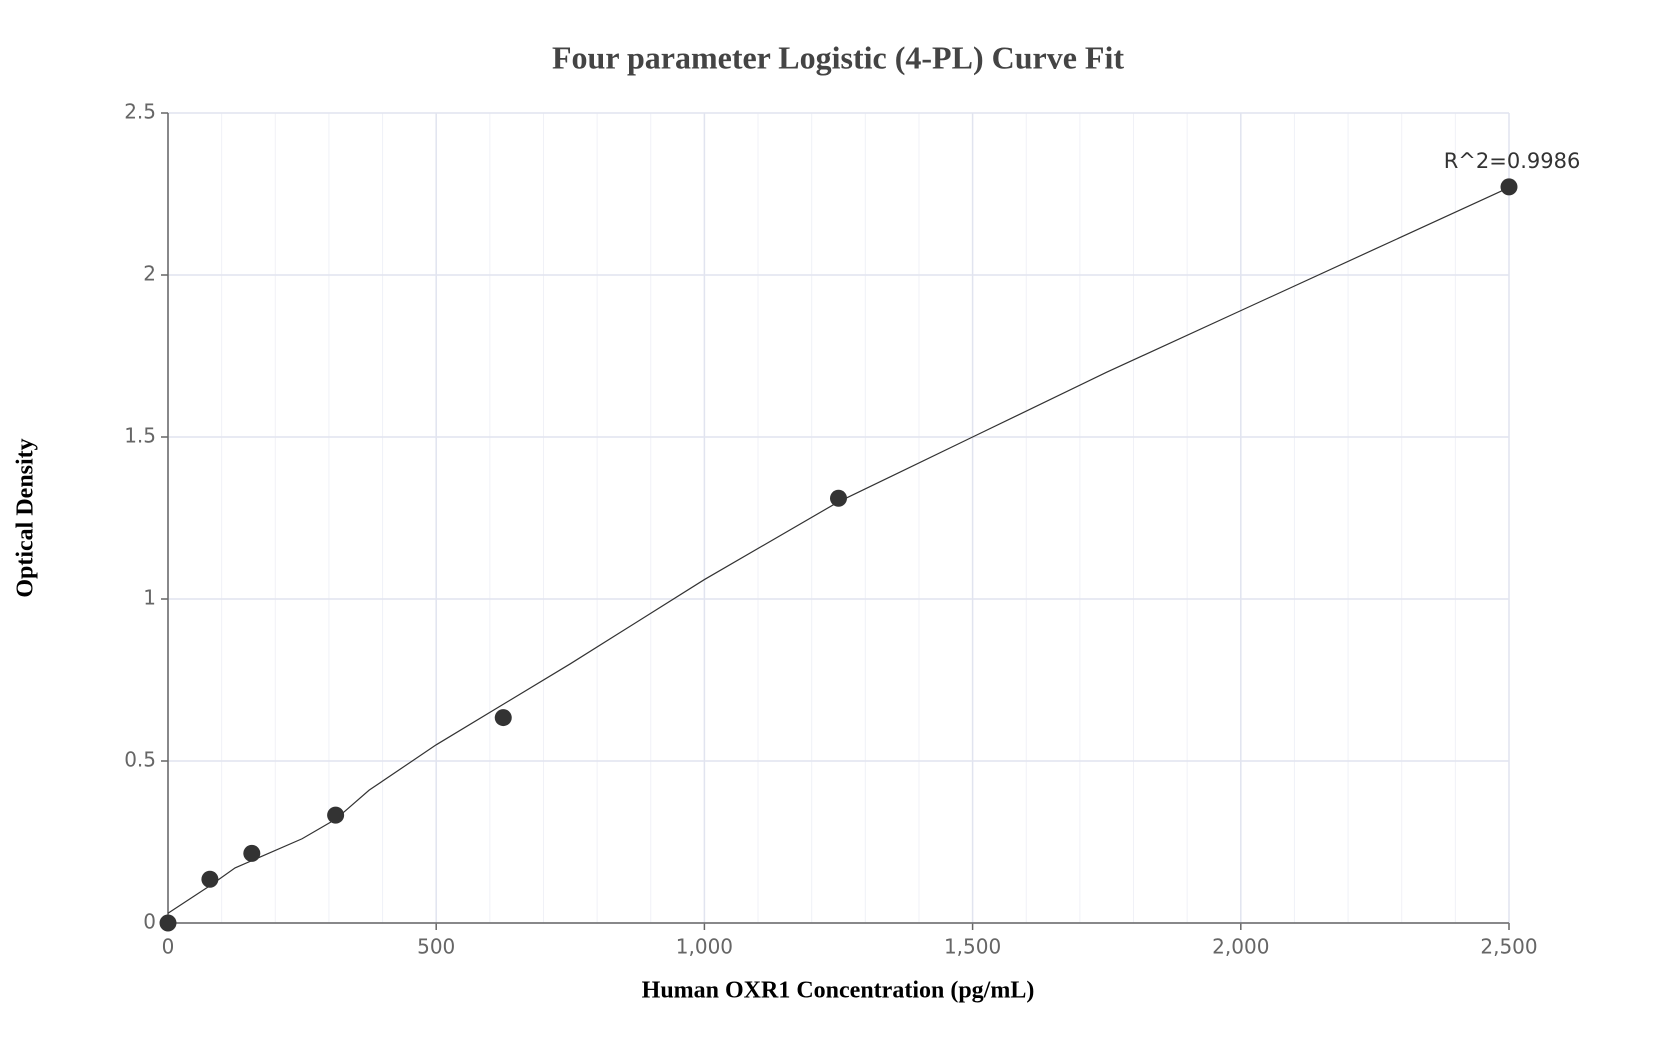 The width and height of the screenshot is (1668, 1050). I want to click on chart-title: Four parameter Logistic (4-PL) Curve Fit, so click(838, 57).